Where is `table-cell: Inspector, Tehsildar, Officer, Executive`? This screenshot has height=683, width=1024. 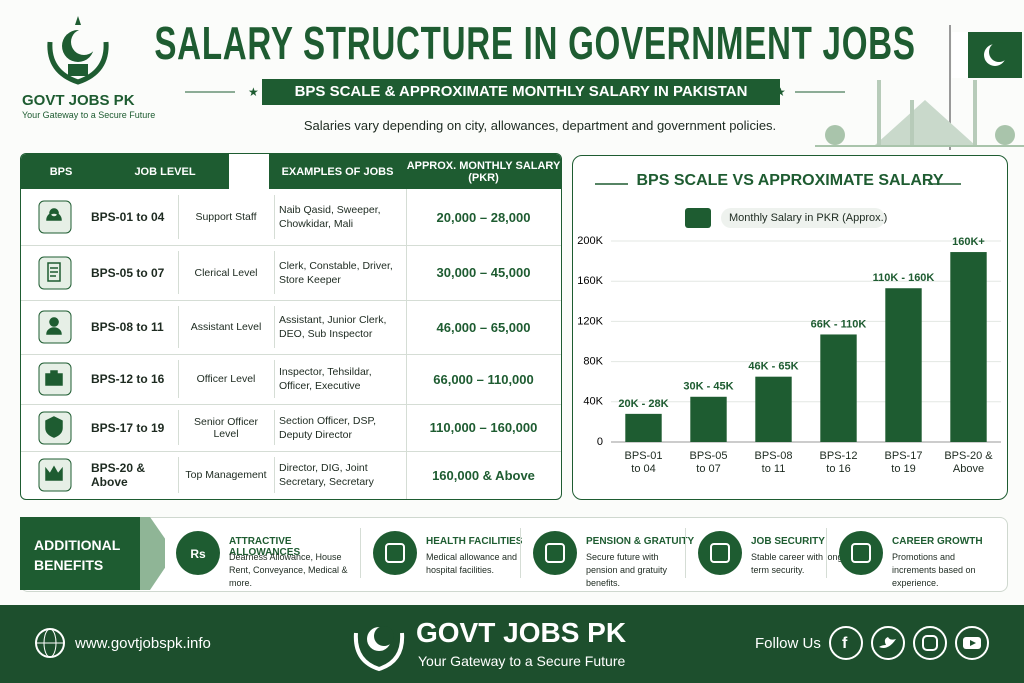 table-cell: Inspector, Tehsildar, Officer, Executive is located at coordinates (325, 379).